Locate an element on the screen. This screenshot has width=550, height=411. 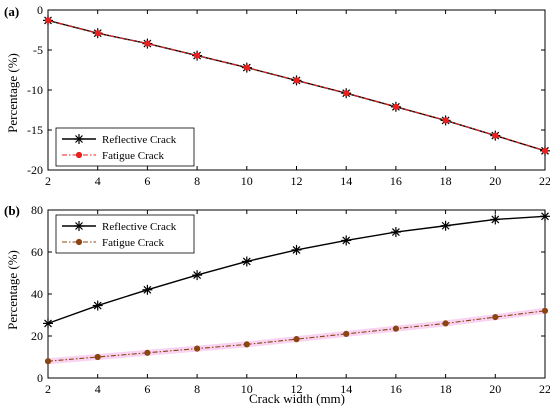
panel-a-legend-reflective-crack-label: Reflective Crack is located at coordinates (139, 140).